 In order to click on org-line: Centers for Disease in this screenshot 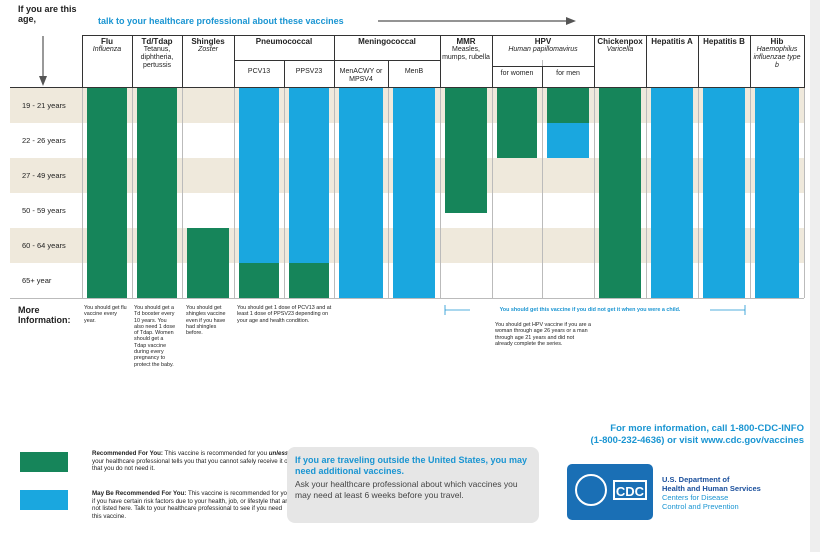, I will do `click(695, 497)`.